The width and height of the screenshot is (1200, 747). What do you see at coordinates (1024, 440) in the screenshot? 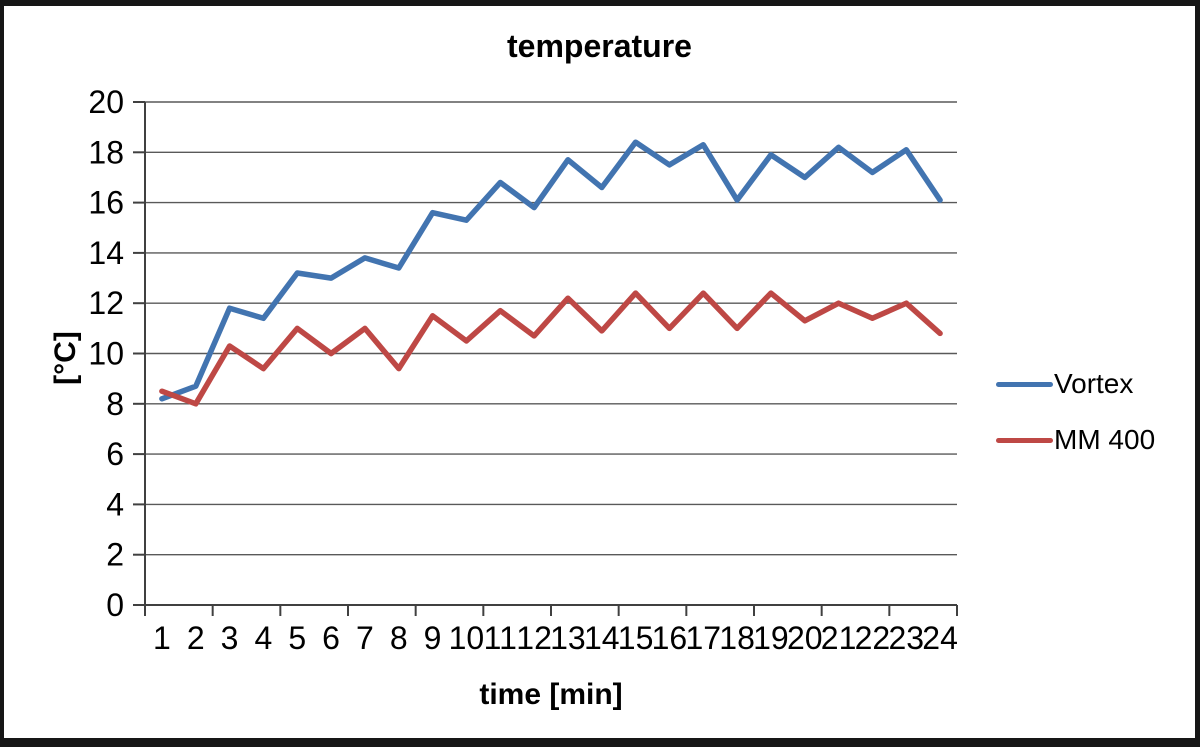
I see `legend-line-mm400-icon` at bounding box center [1024, 440].